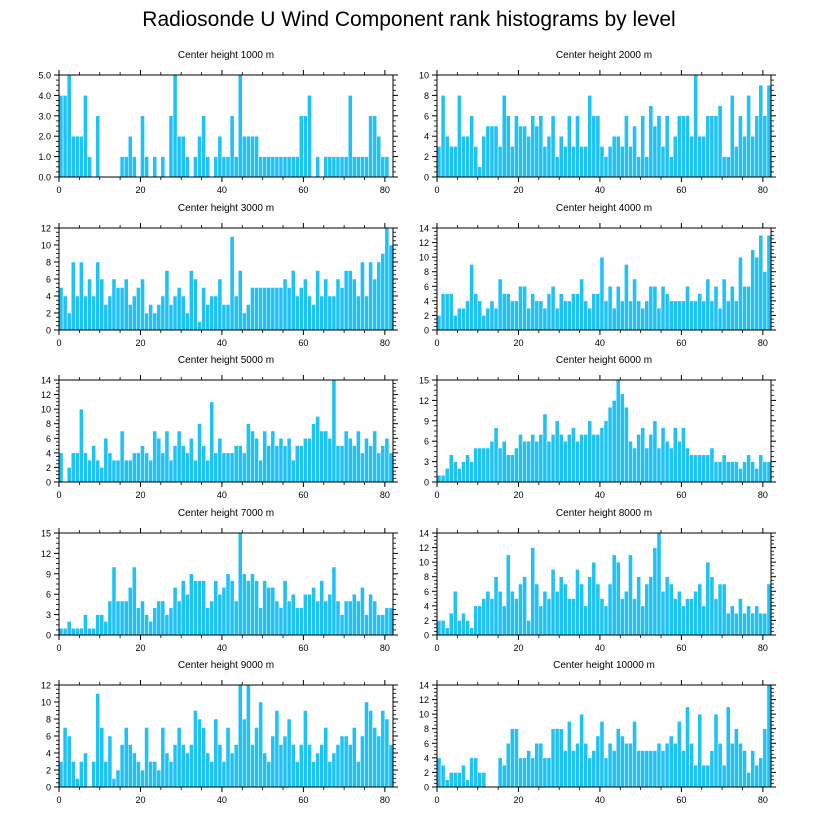 Image resolution: width=818 pixels, height=824 pixels. I want to click on x-tick-label: 20, so click(140, 648).